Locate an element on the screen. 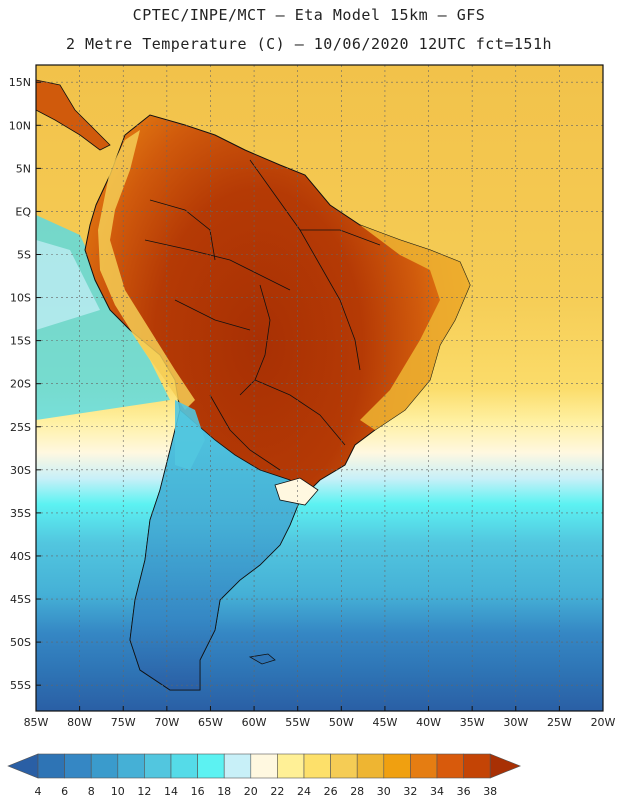 The width and height of the screenshot is (618, 800). lon-tick-label: 40W is located at coordinates (428, 722).